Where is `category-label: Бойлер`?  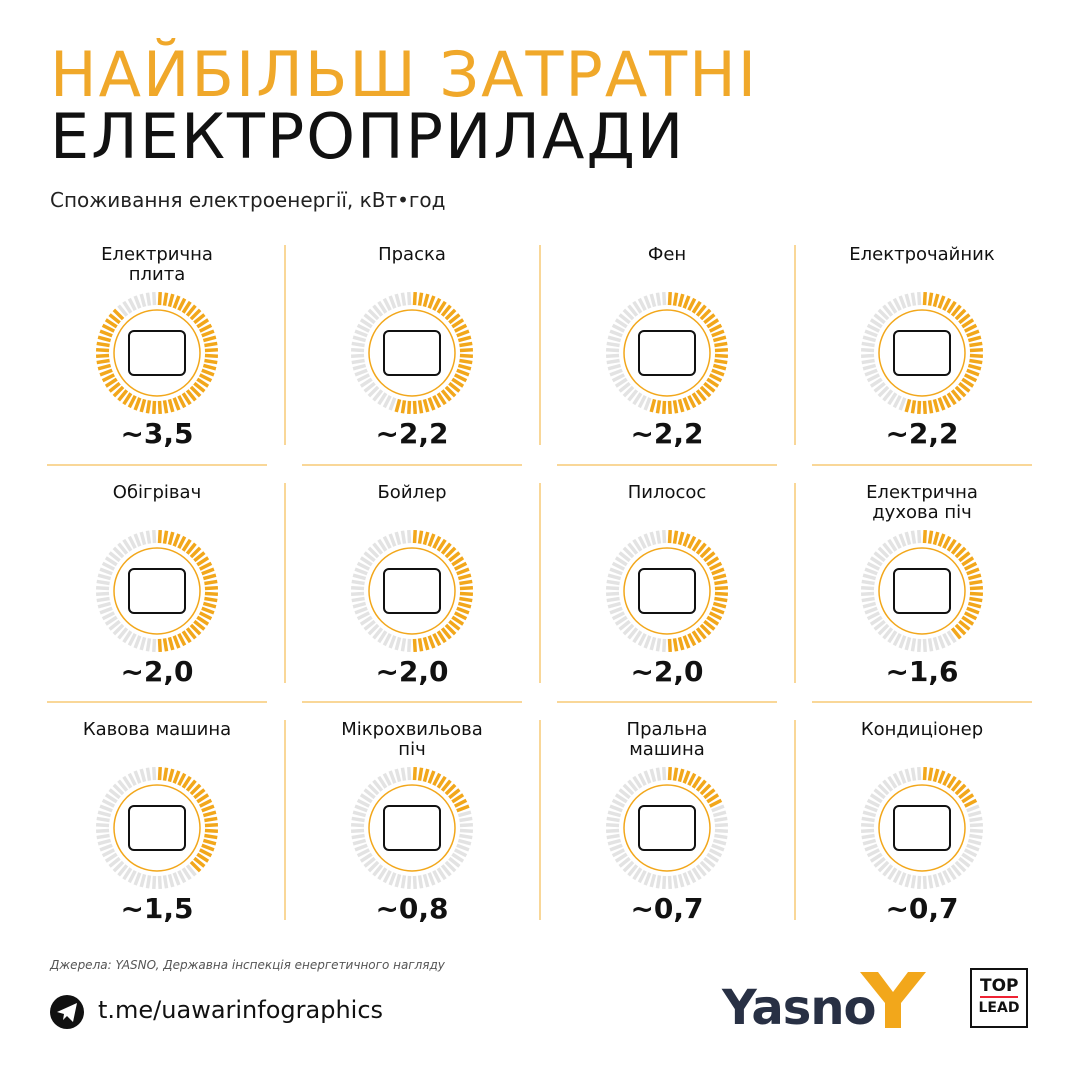
category-label: Бойлер is located at coordinates (412, 492).